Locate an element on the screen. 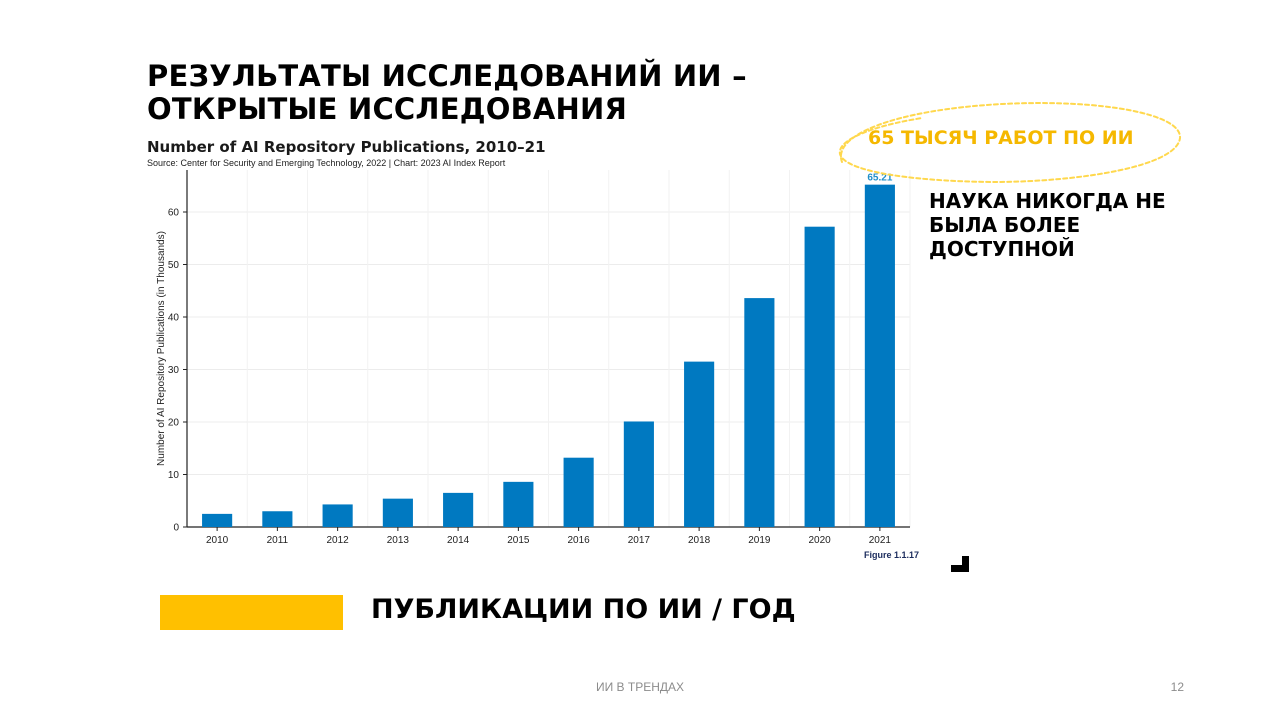 This screenshot has width=1280, height=720. x-tick-label: 2017 is located at coordinates (639, 540).